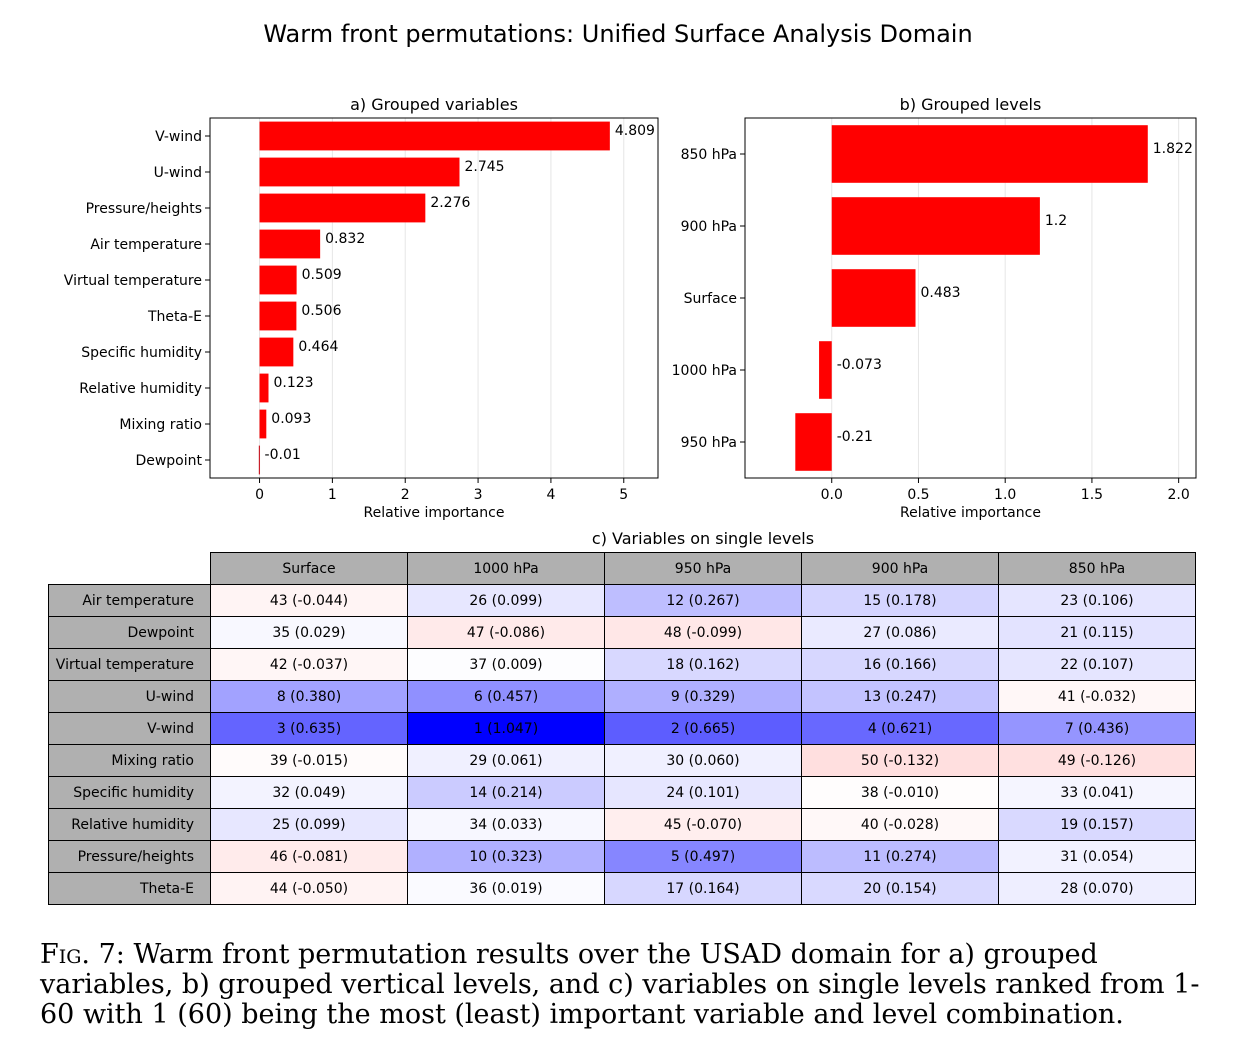 The height and width of the screenshot is (1055, 1236). I want to click on bar-850-hpa, so click(989, 154).